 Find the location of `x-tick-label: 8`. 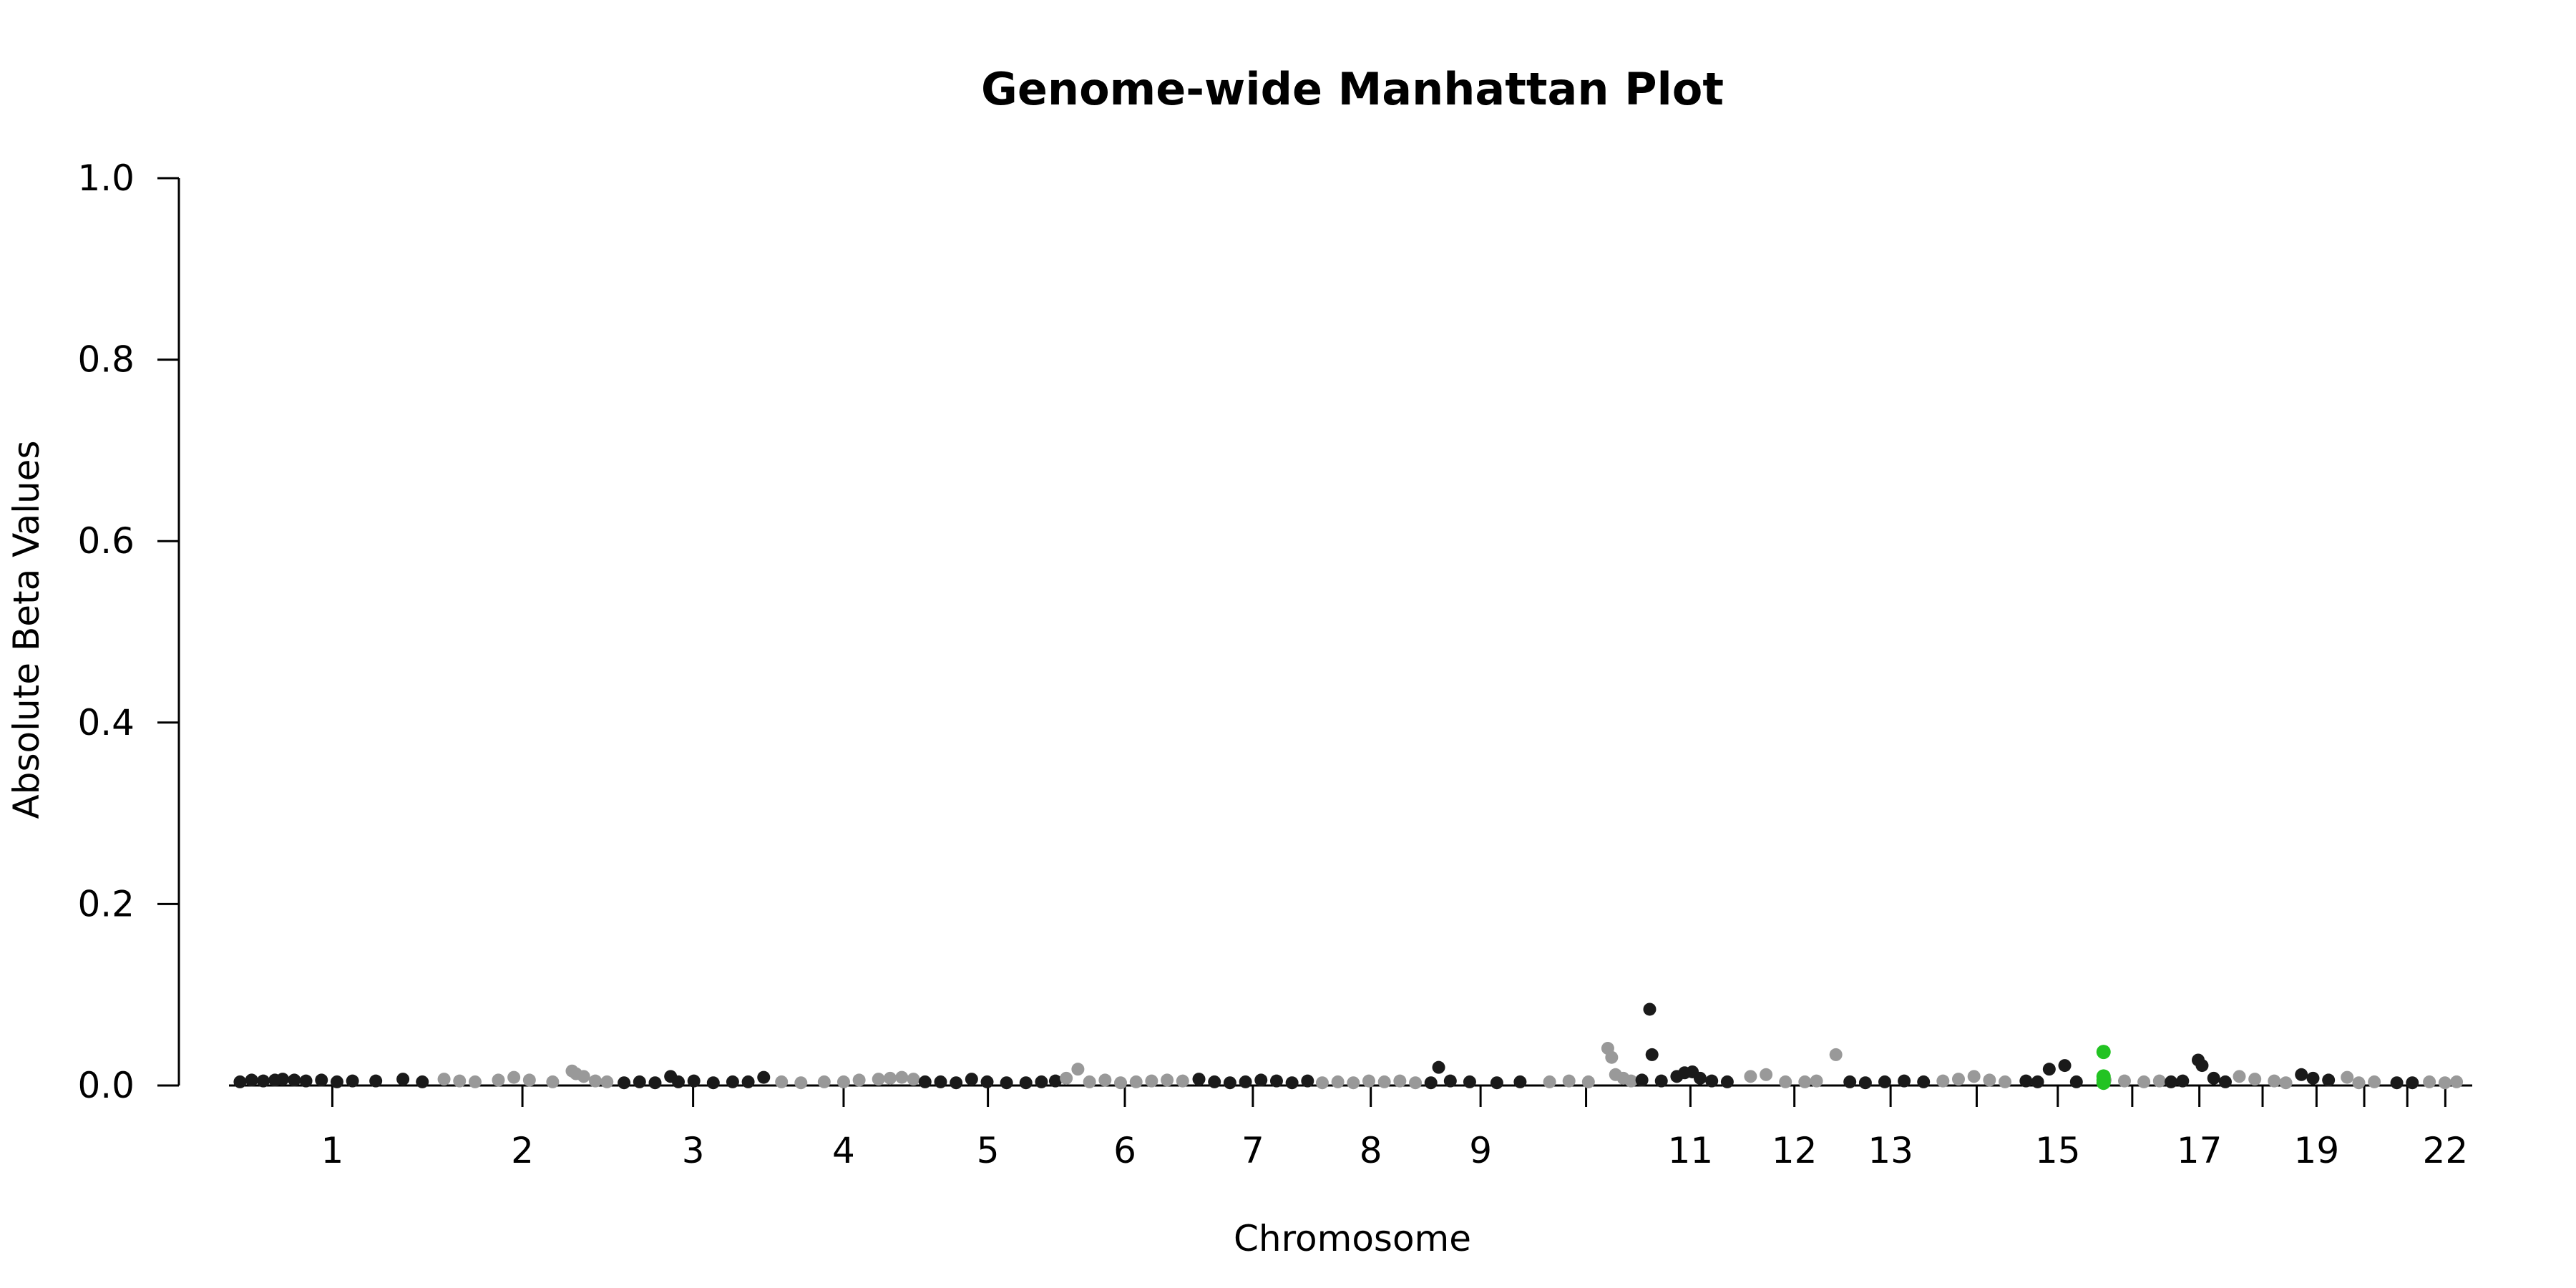

x-tick-label: 8 is located at coordinates (1371, 1150).